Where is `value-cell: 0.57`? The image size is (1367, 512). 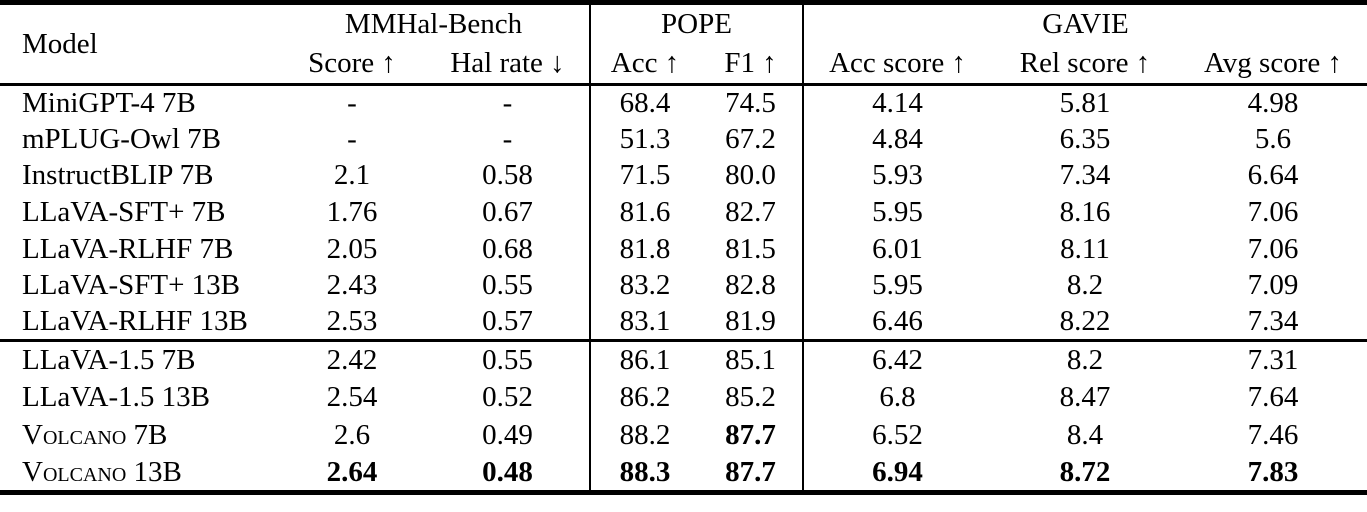 value-cell: 0.57 is located at coordinates (507, 321).